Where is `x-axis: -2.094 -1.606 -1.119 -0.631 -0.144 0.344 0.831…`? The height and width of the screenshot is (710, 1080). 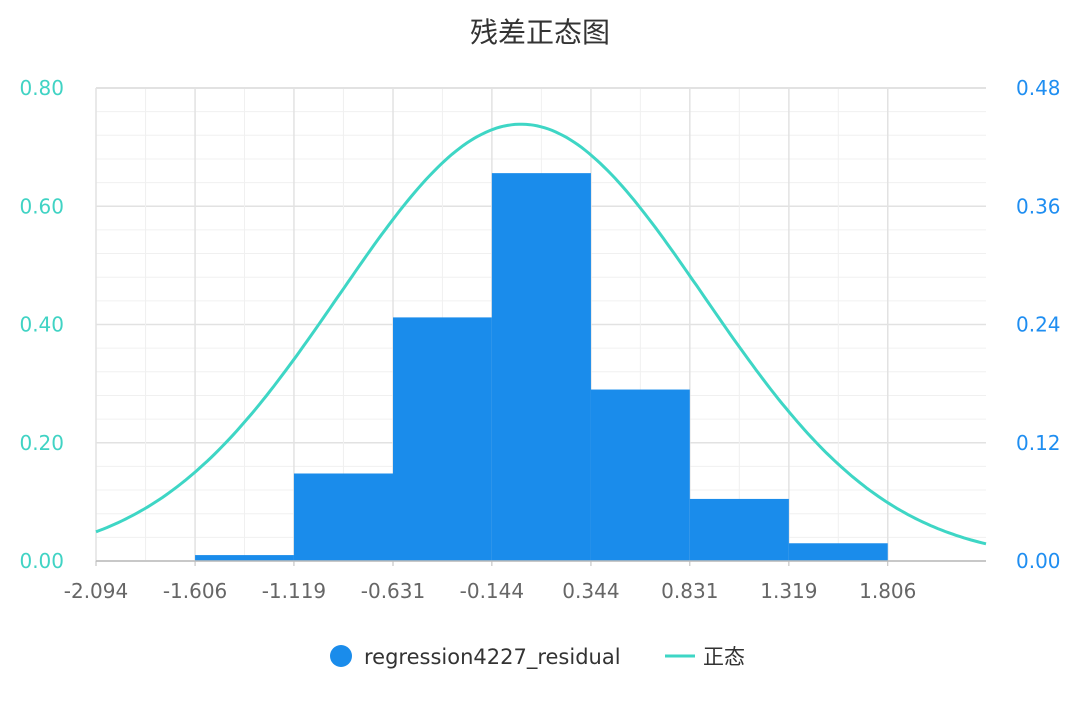
x-axis: -2.094 -1.606 -1.119 -0.631 -0.144 0.344 0.831… is located at coordinates (525, 581).